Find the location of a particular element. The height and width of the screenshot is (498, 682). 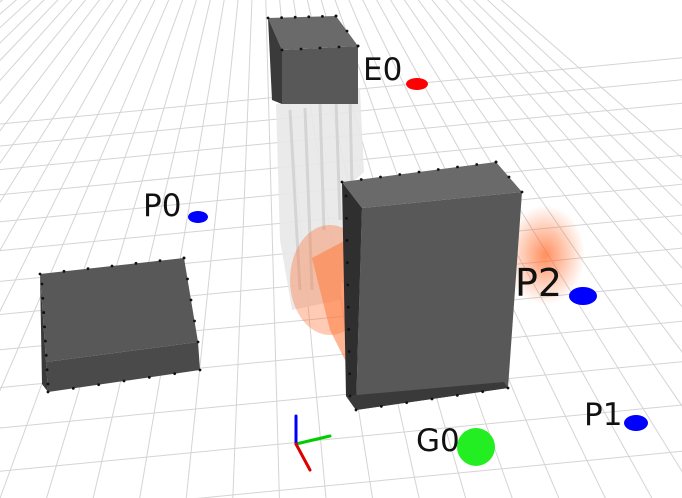

G0-label: G0 is located at coordinates (438, 441).